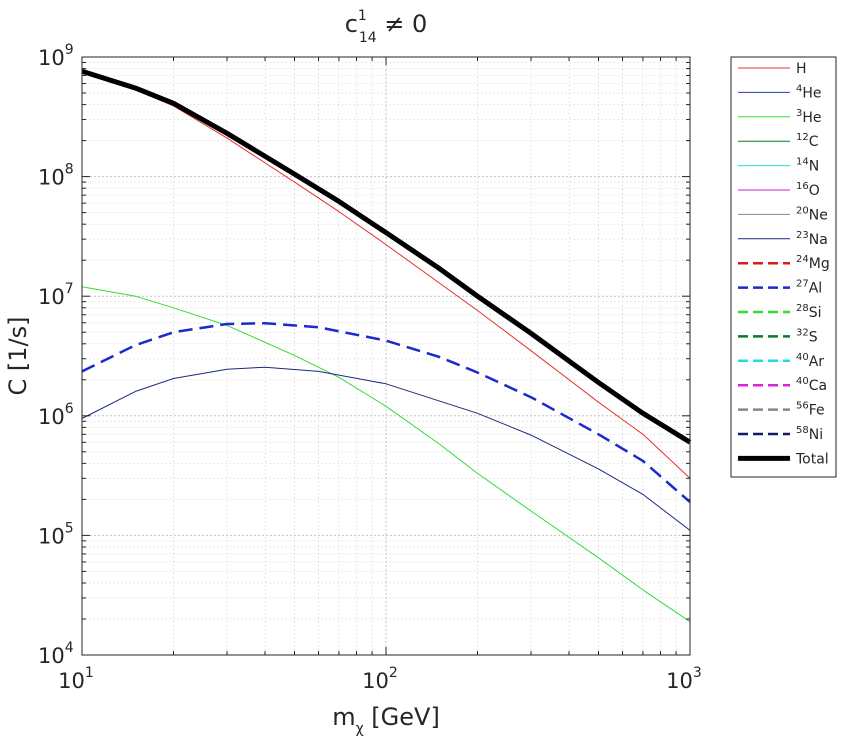 Image resolution: width=843 pixels, height=744 pixels. Describe the element at coordinates (76, 679) in the screenshot. I see `x-tick-label: 10¹` at that location.